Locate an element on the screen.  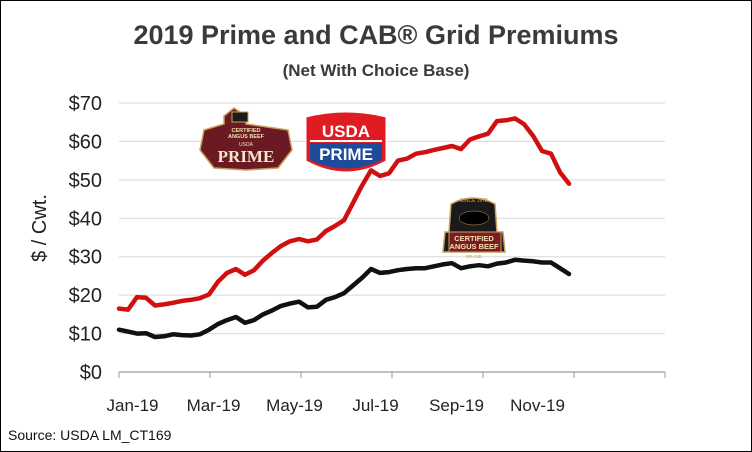
y-tick-label: $50 is located at coordinates (85, 181).